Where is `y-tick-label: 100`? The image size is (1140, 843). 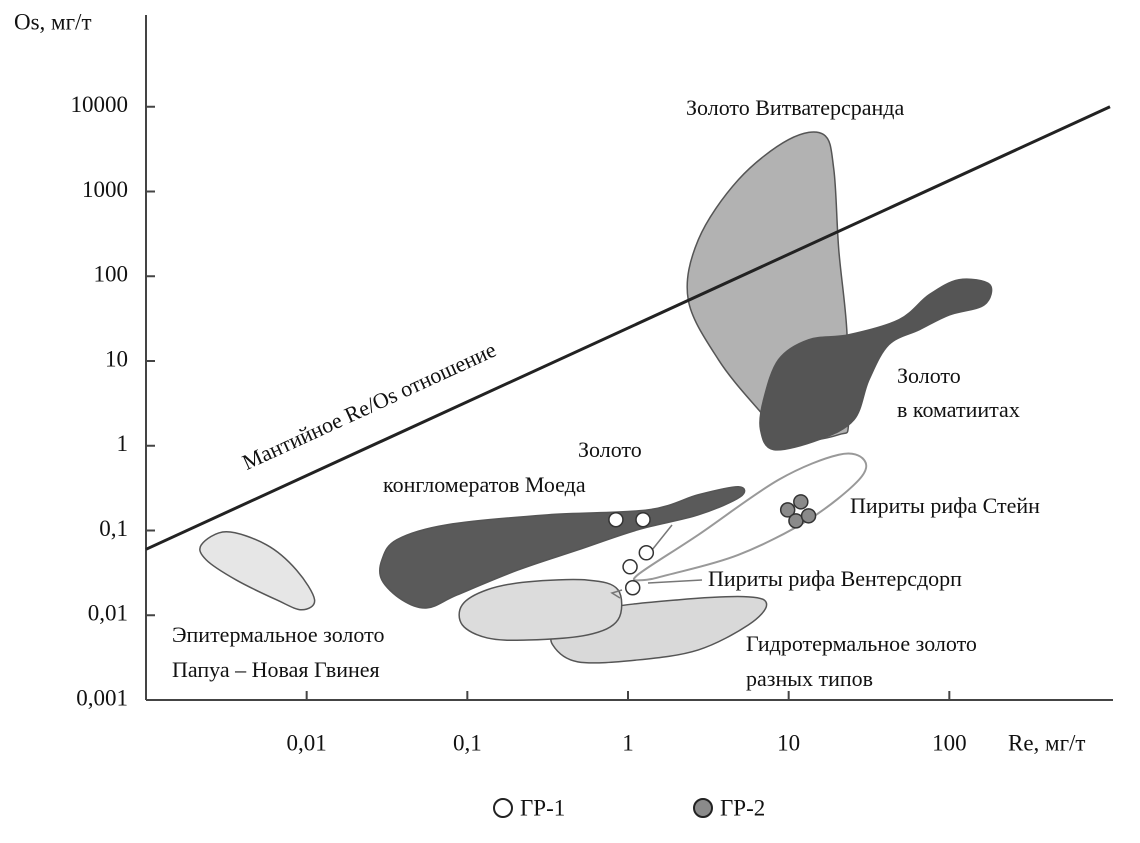 y-tick-label: 100 is located at coordinates (111, 274).